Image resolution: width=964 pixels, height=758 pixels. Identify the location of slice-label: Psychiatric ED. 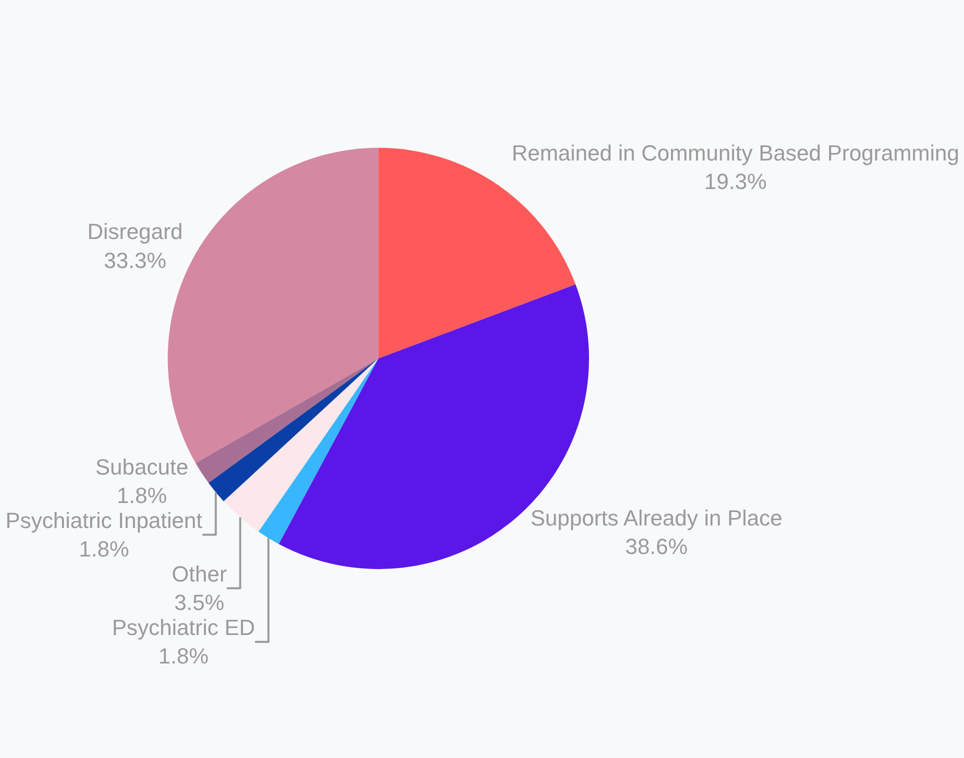
(184, 627).